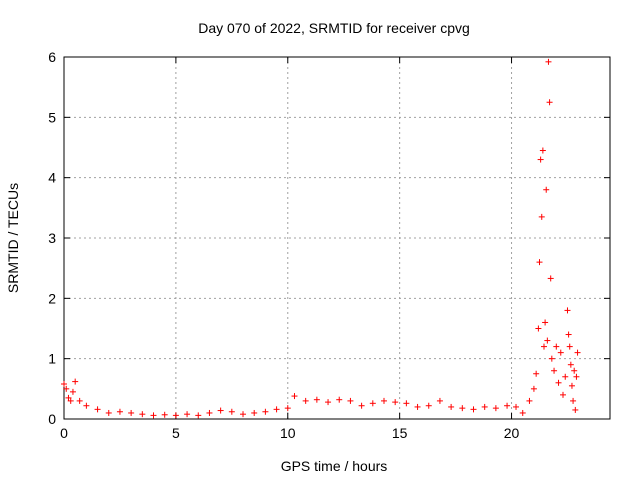  What do you see at coordinates (52, 359) in the screenshot?
I see `y-tick-label: 1` at bounding box center [52, 359].